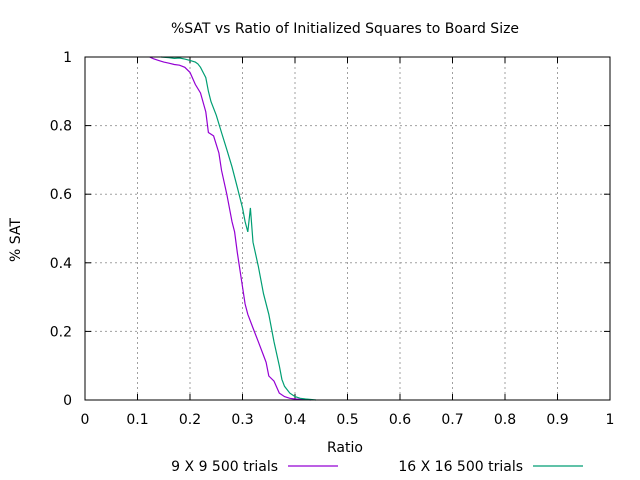  What do you see at coordinates (242, 420) in the screenshot?
I see `x-tick-label: 0.3` at bounding box center [242, 420].